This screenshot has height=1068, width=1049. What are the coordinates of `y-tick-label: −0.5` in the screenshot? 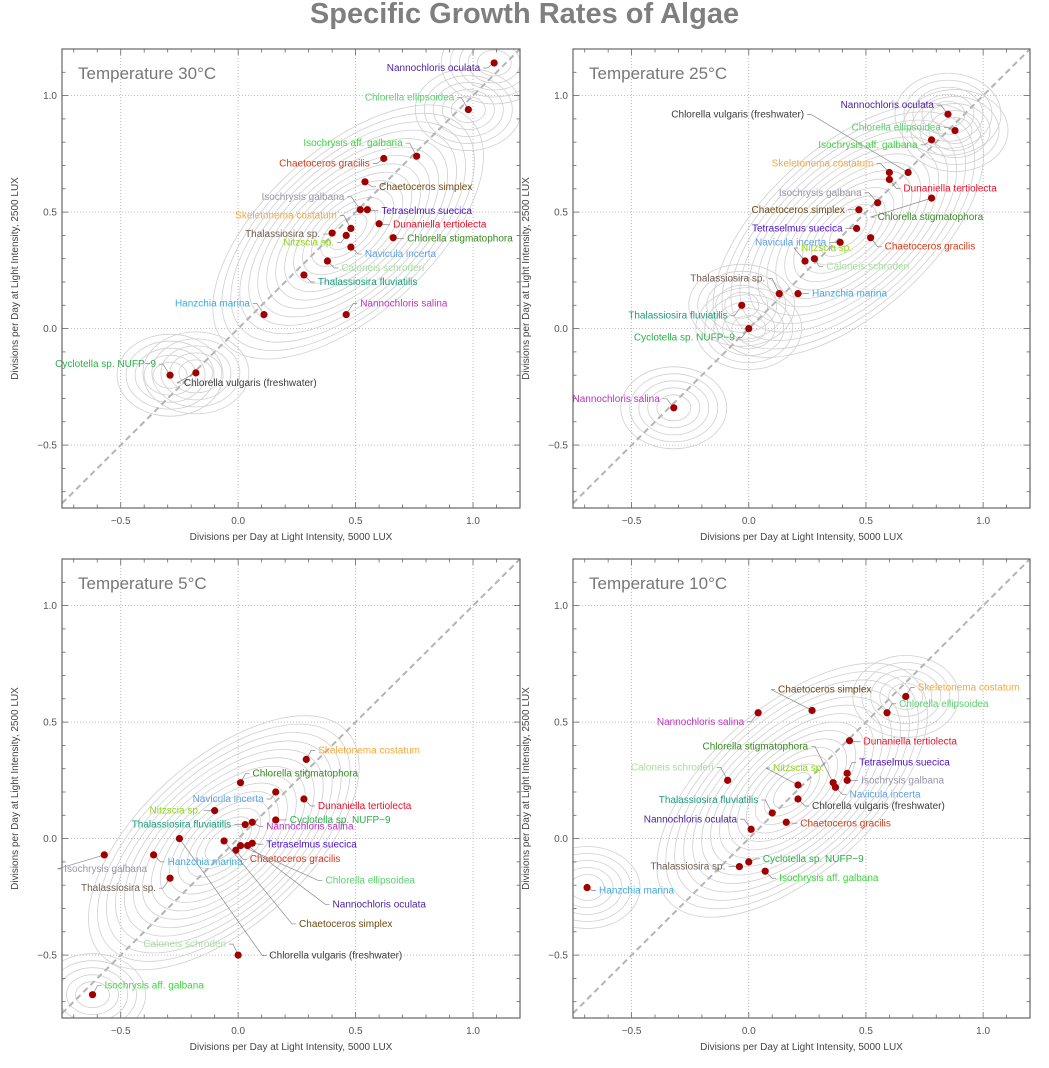 It's located at (558, 446).